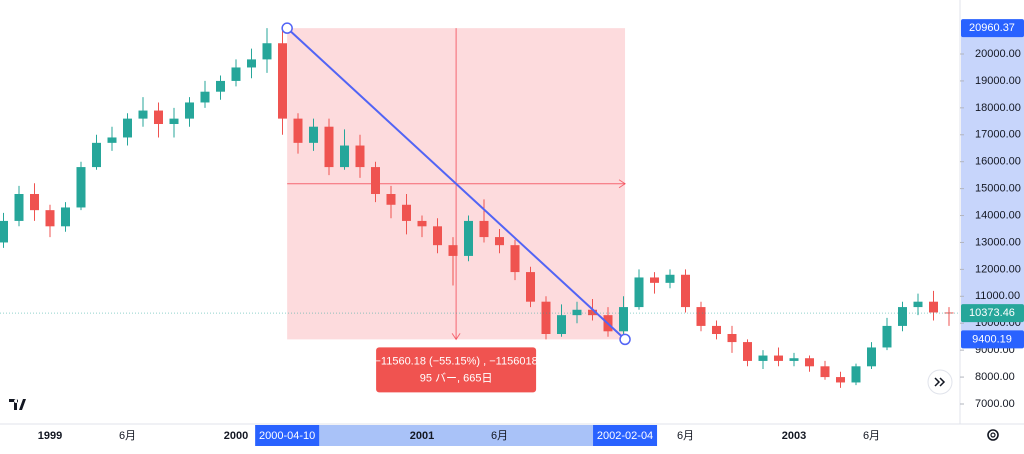  I want to click on y-tick-label: 15000.00, so click(998, 189).